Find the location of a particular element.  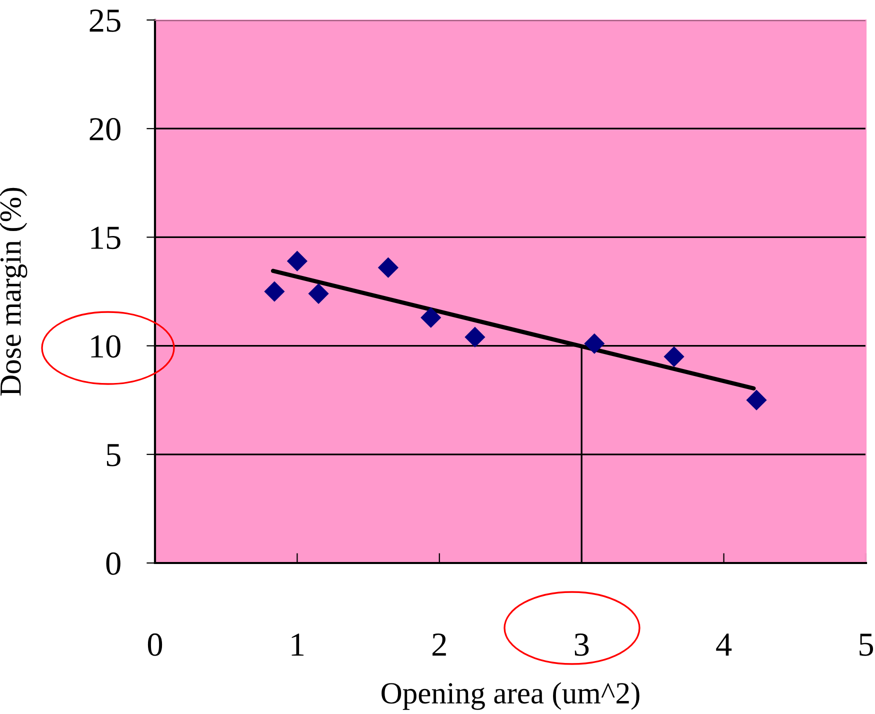

y-tick-label: 0 is located at coordinates (113, 563).